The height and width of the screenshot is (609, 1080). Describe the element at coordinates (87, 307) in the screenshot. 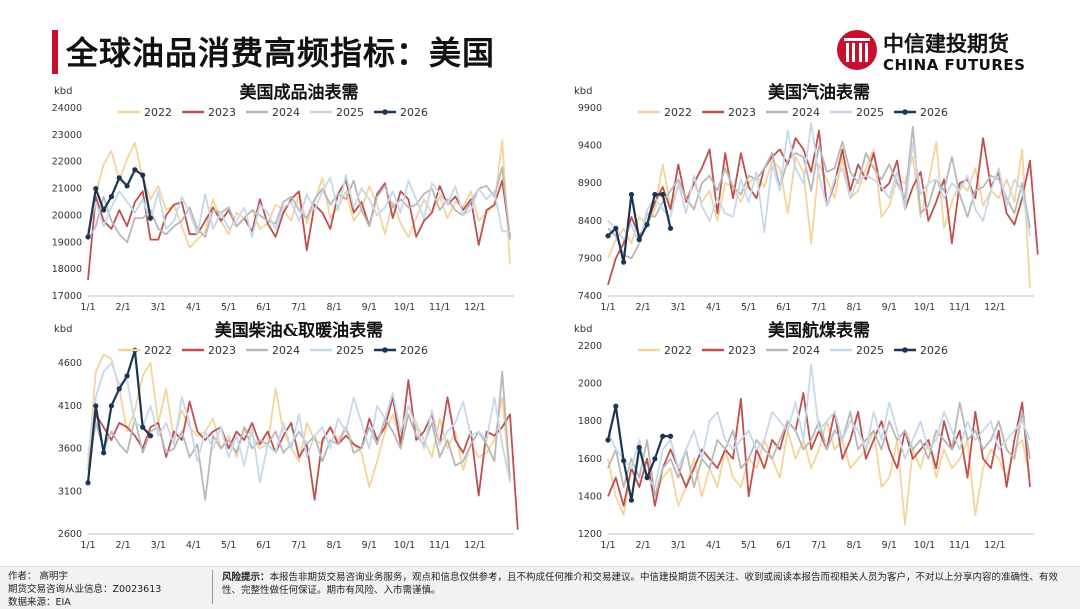

I see `x-tick-label: 1/1` at that location.